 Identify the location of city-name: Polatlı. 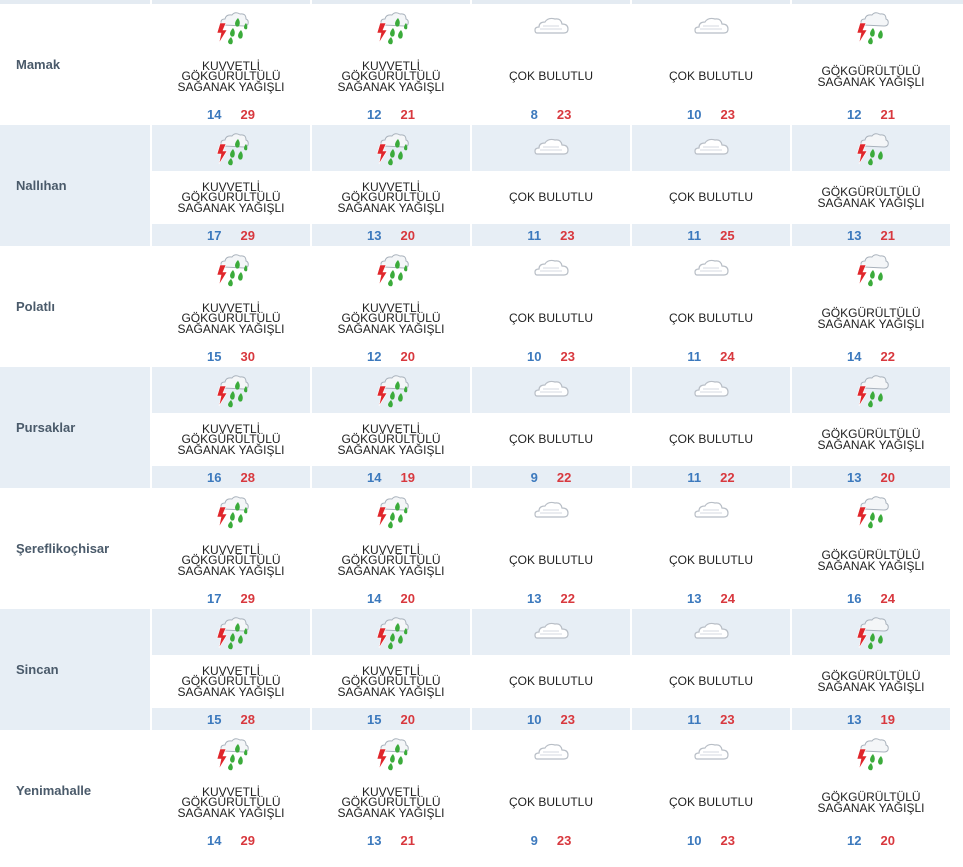
(36, 306).